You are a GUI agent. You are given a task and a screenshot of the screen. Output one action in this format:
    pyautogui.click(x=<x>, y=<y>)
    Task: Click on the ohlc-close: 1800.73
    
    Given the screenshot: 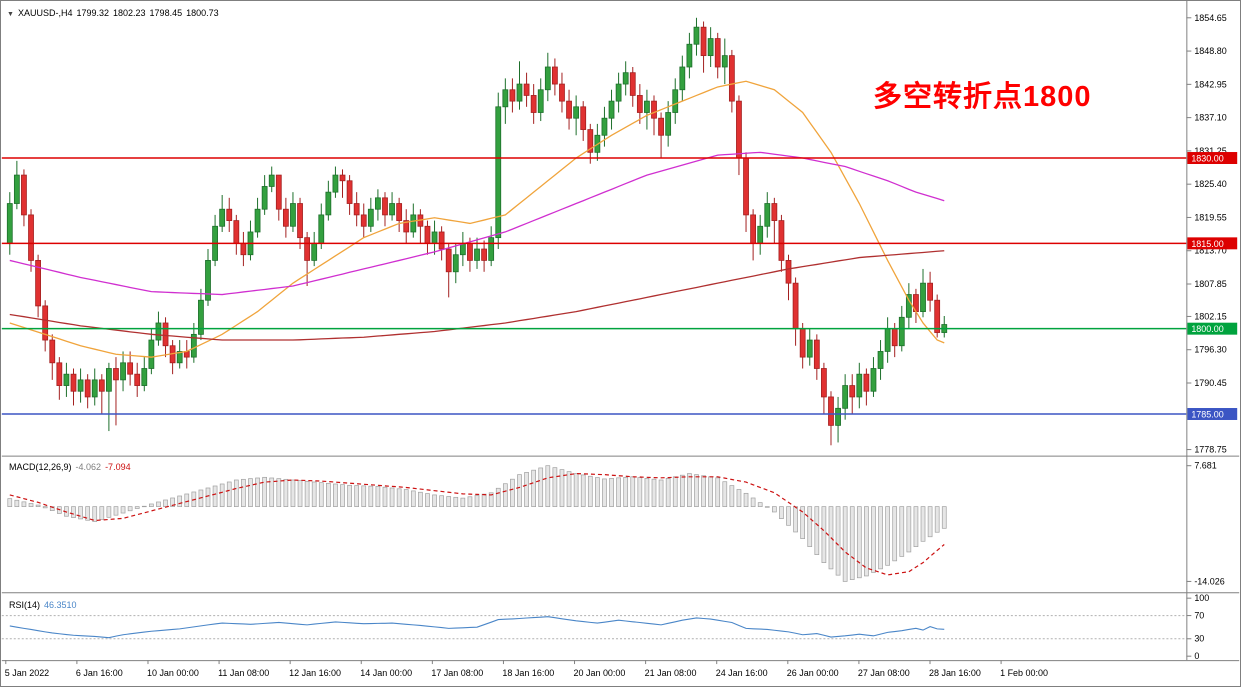 What is the action you would take?
    pyautogui.click(x=202, y=13)
    